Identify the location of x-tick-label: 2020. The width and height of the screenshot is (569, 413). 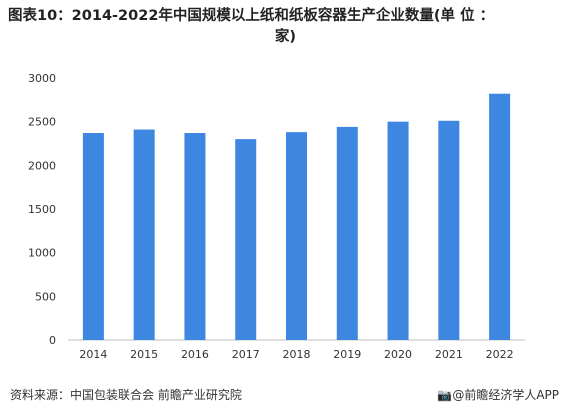
(398, 354).